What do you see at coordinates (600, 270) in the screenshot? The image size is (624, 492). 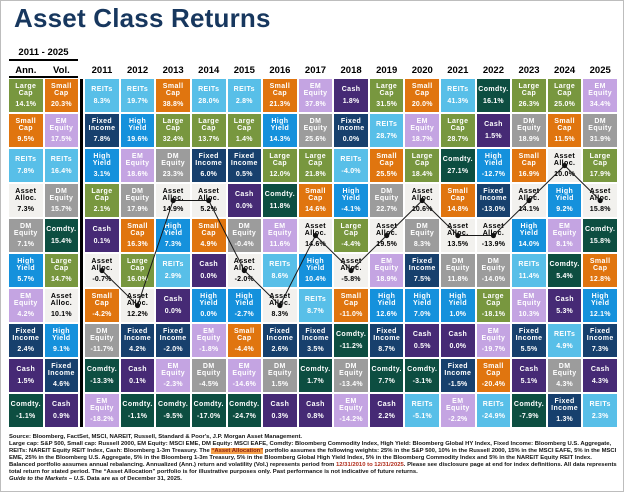 I see `quilt-cell-2025-small-cap: Small Cap 12.8%` at bounding box center [600, 270].